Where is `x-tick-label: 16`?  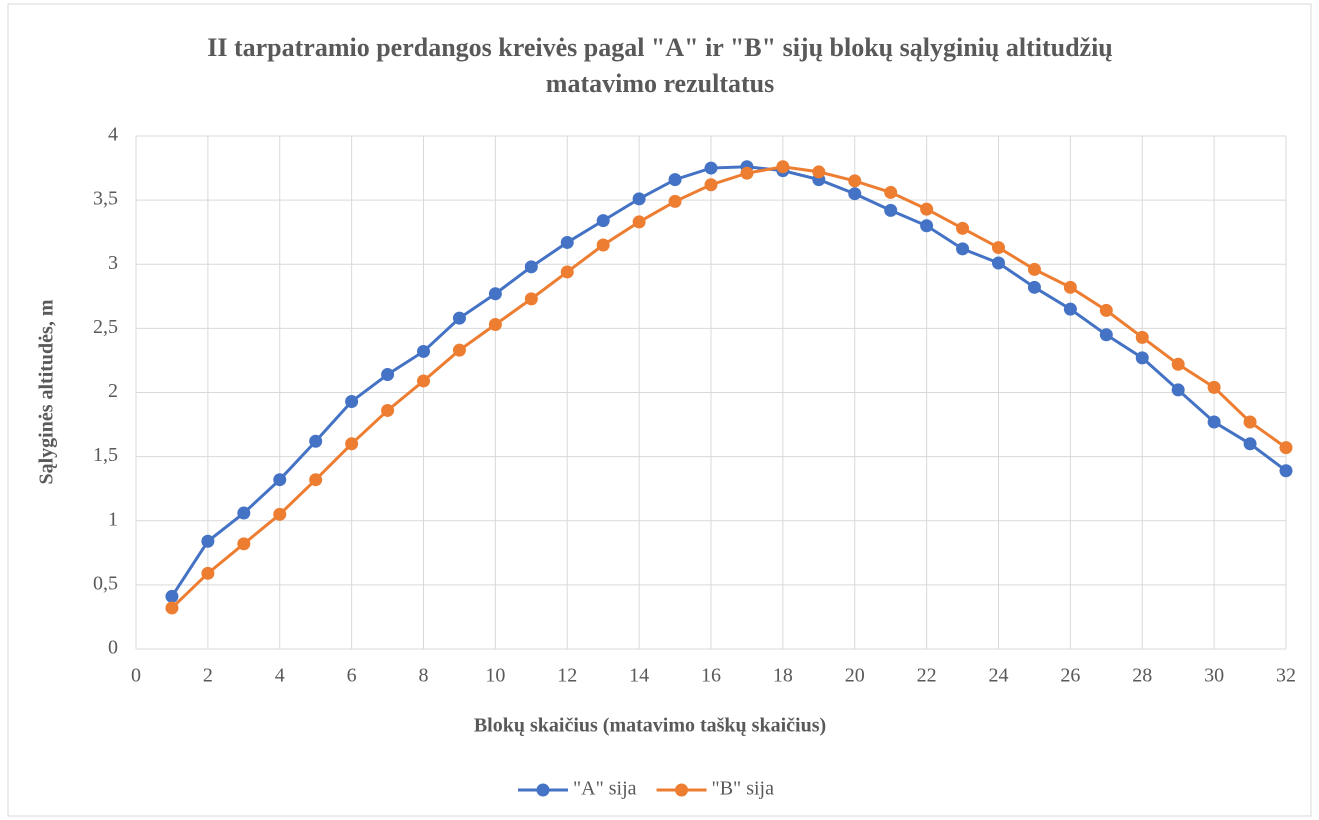 x-tick-label: 16 is located at coordinates (711, 676).